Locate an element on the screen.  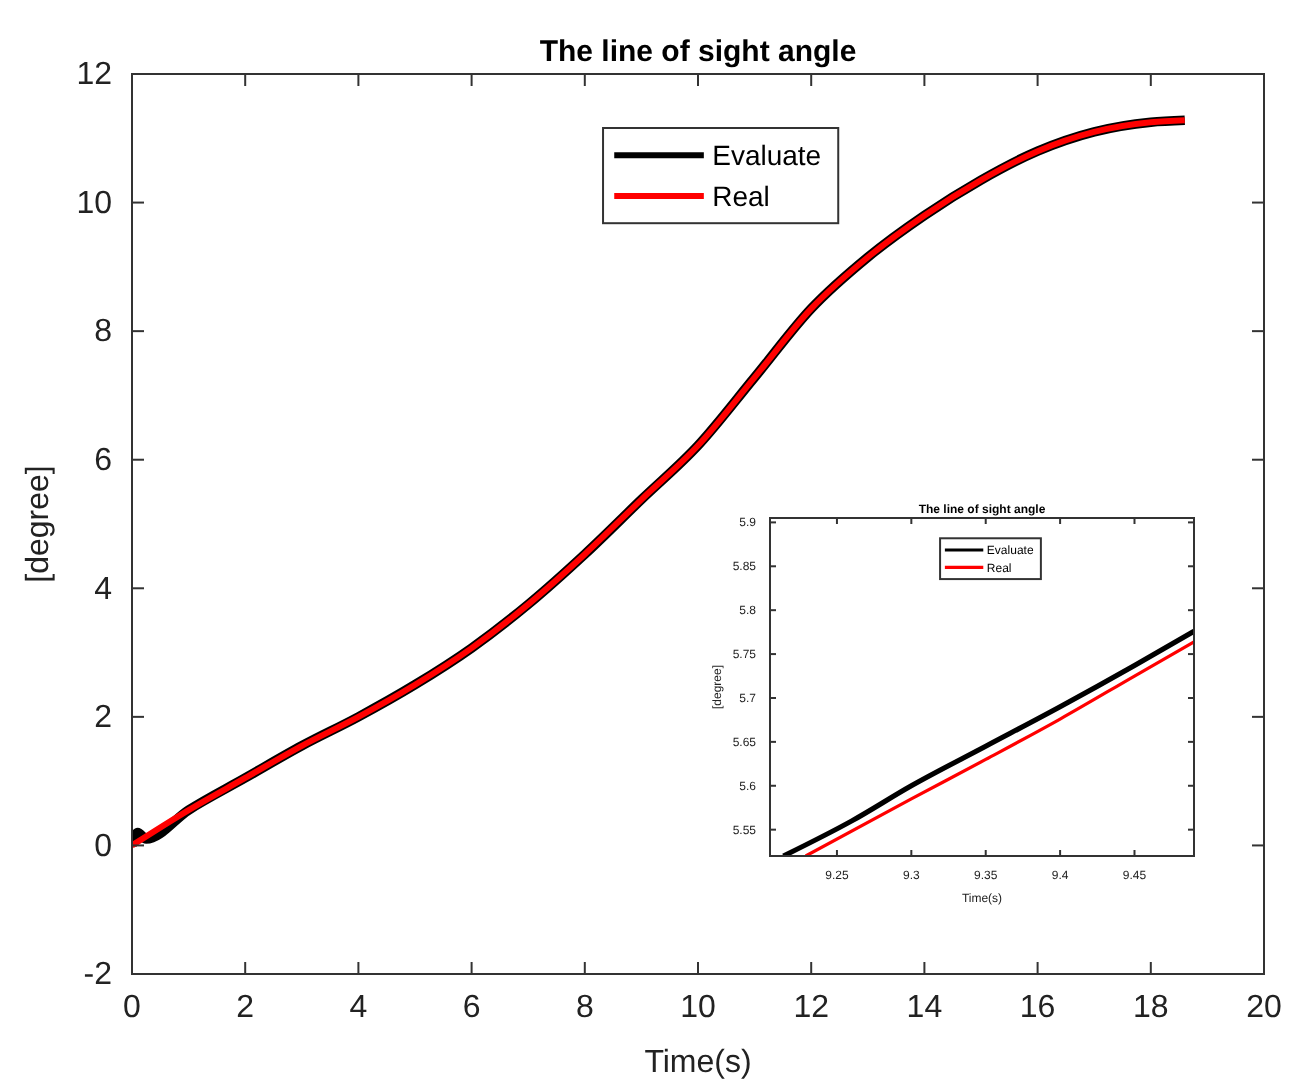
y-tick-label: 6 is located at coordinates (103, 460).